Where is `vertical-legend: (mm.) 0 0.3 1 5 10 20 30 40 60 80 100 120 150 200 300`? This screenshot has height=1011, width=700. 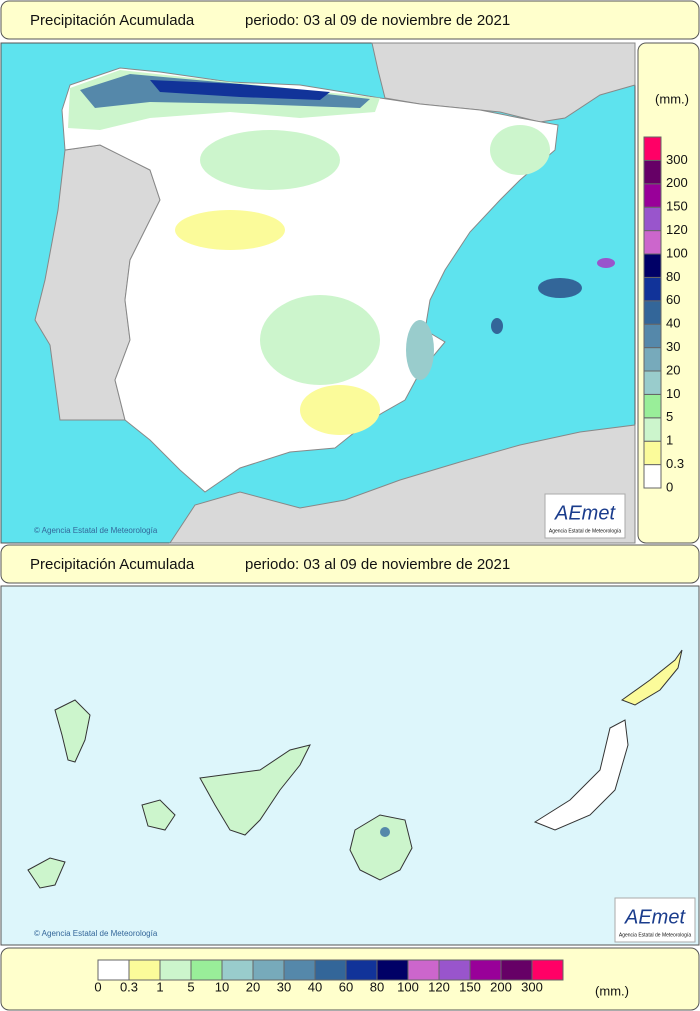
vertical-legend: (mm.) 0 0.3 1 5 10 20 30 40 60 80 100 120 150 200 300 is located at coordinates (668, 293).